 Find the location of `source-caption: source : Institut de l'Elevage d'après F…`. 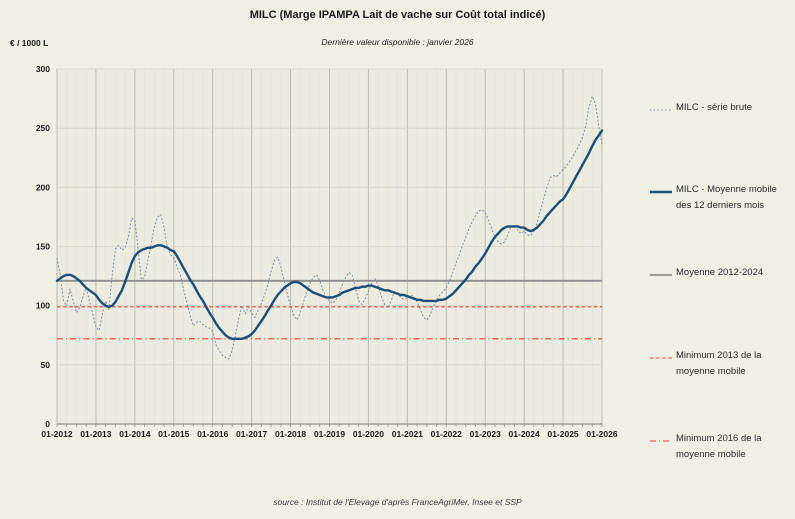

source-caption: source : Institut de l'Elevage d'après F… is located at coordinates (397, 502).